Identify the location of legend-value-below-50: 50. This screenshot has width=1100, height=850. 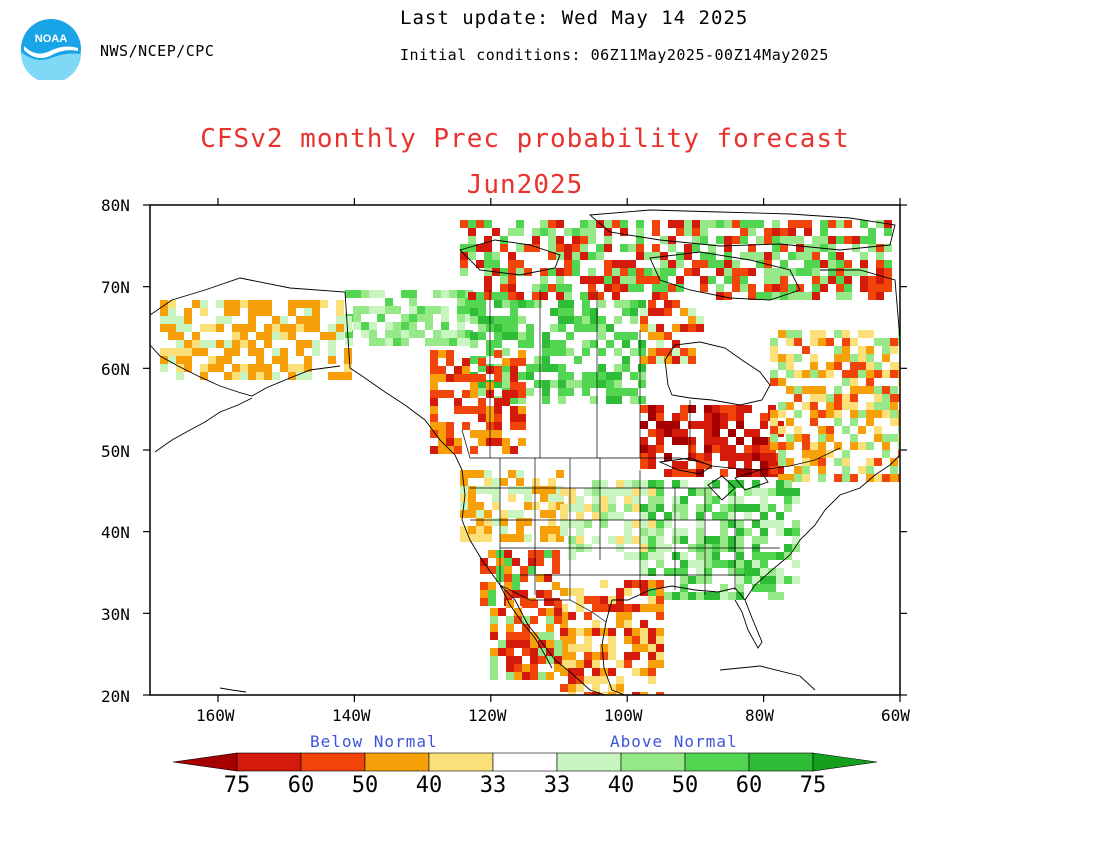
(365, 785).